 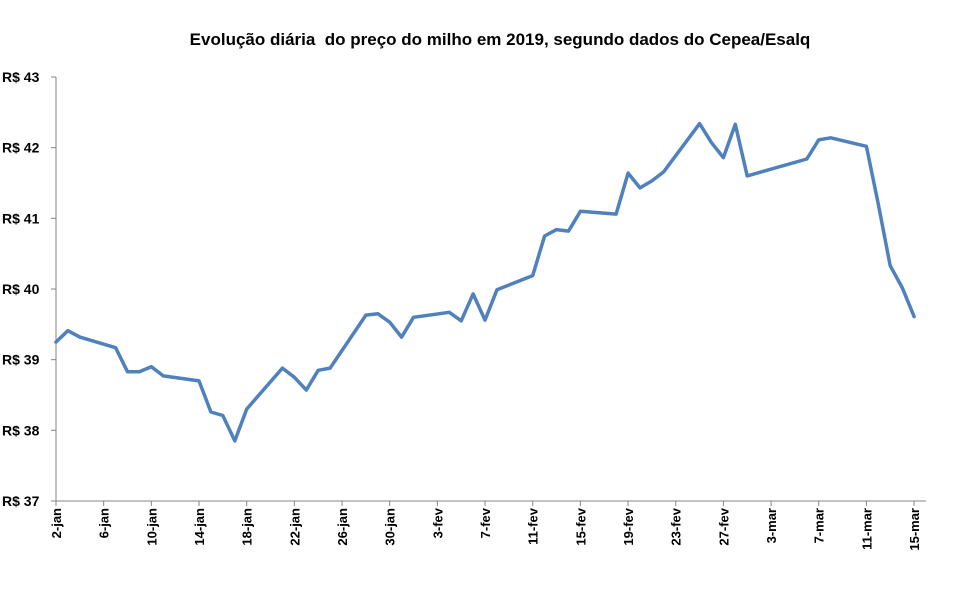 I want to click on x-tick-label: 30-jan, so click(x=390, y=527).